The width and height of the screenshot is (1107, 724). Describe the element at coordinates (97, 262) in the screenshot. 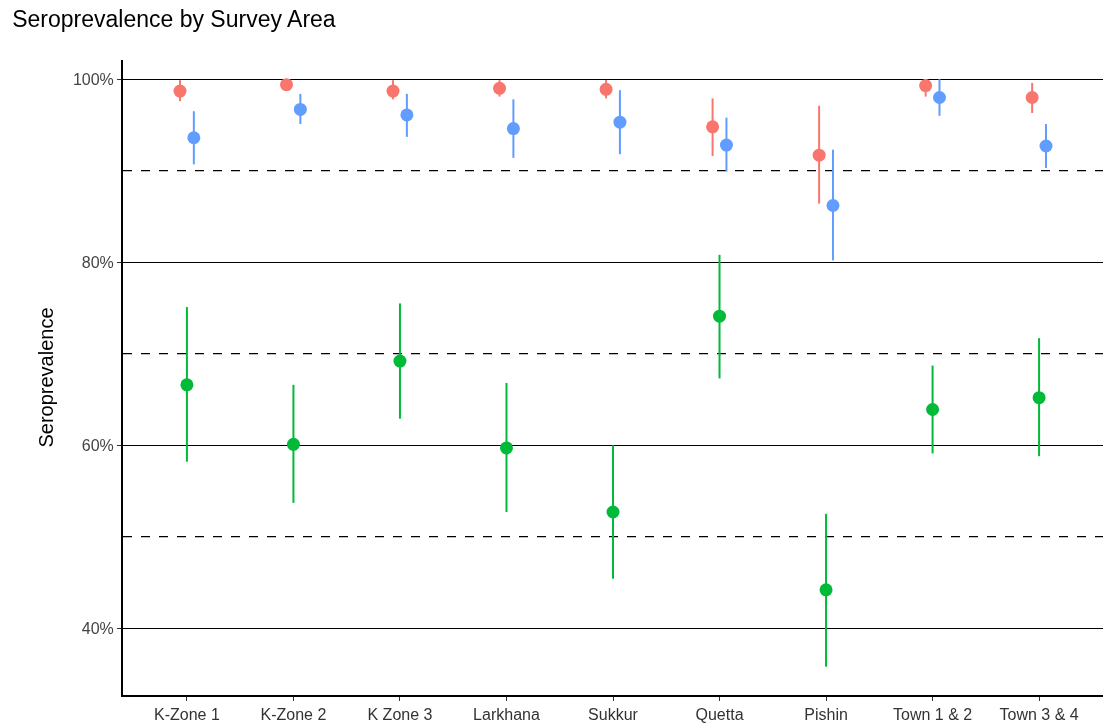

I see `y-tick-label: 80%` at that location.